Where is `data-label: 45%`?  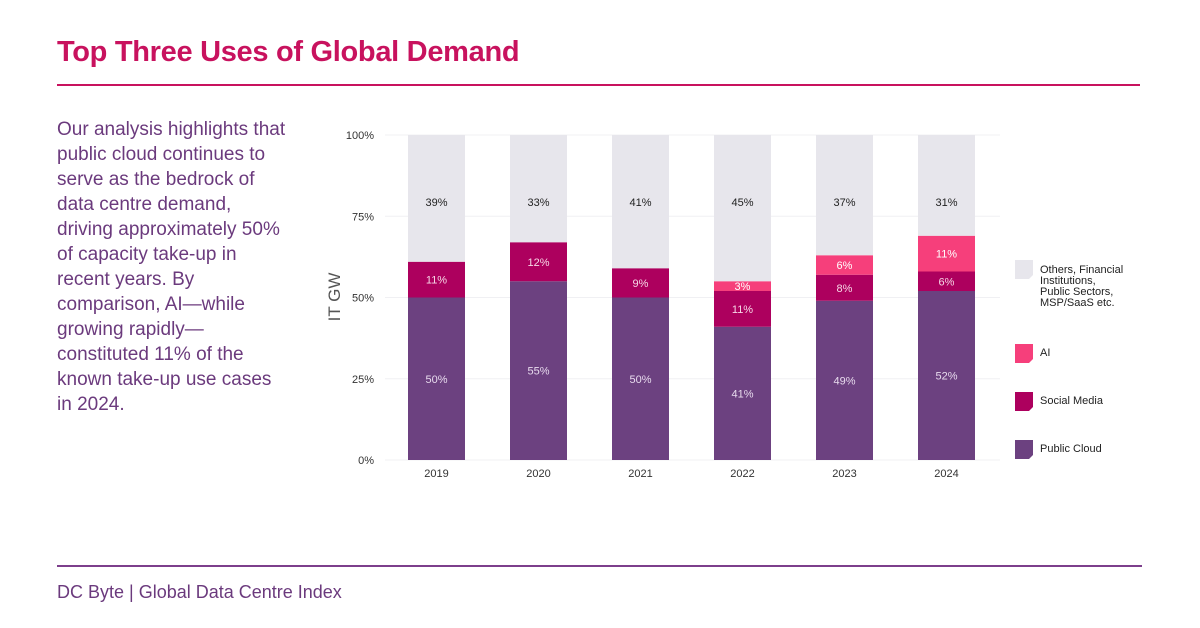
data-label: 45% is located at coordinates (742, 203).